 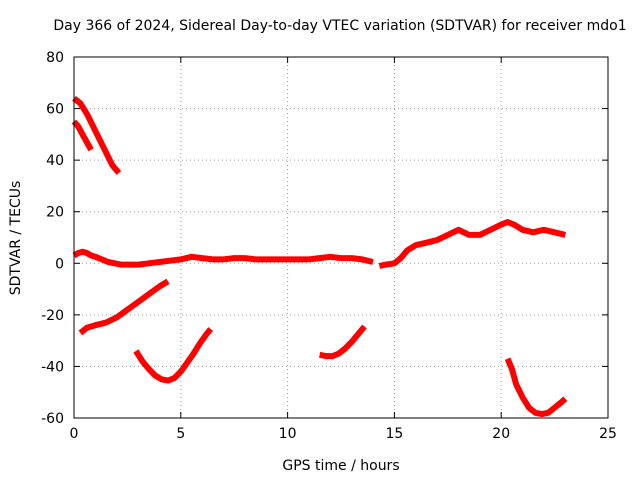 I want to click on y-tick-label: 80, so click(x=55, y=58).